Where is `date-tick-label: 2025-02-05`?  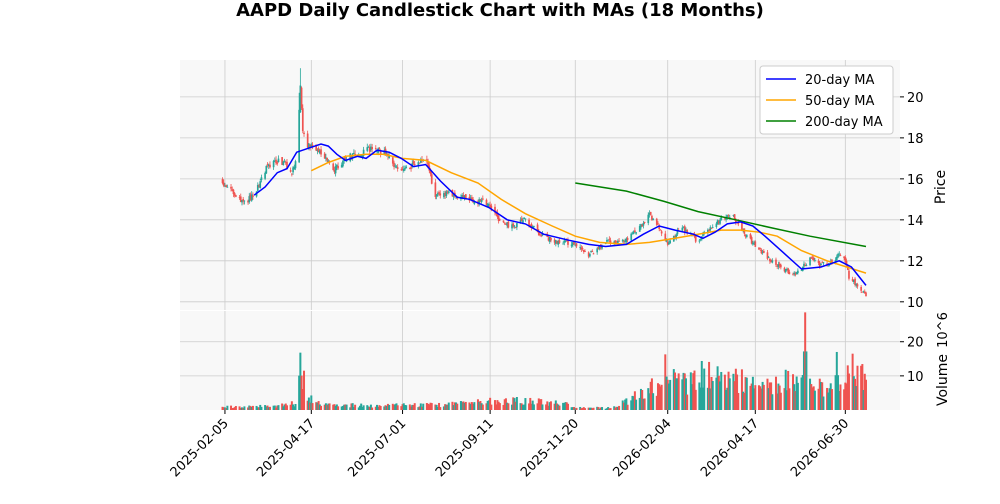
date-tick-label: 2025-02-05 is located at coordinates (200, 448).